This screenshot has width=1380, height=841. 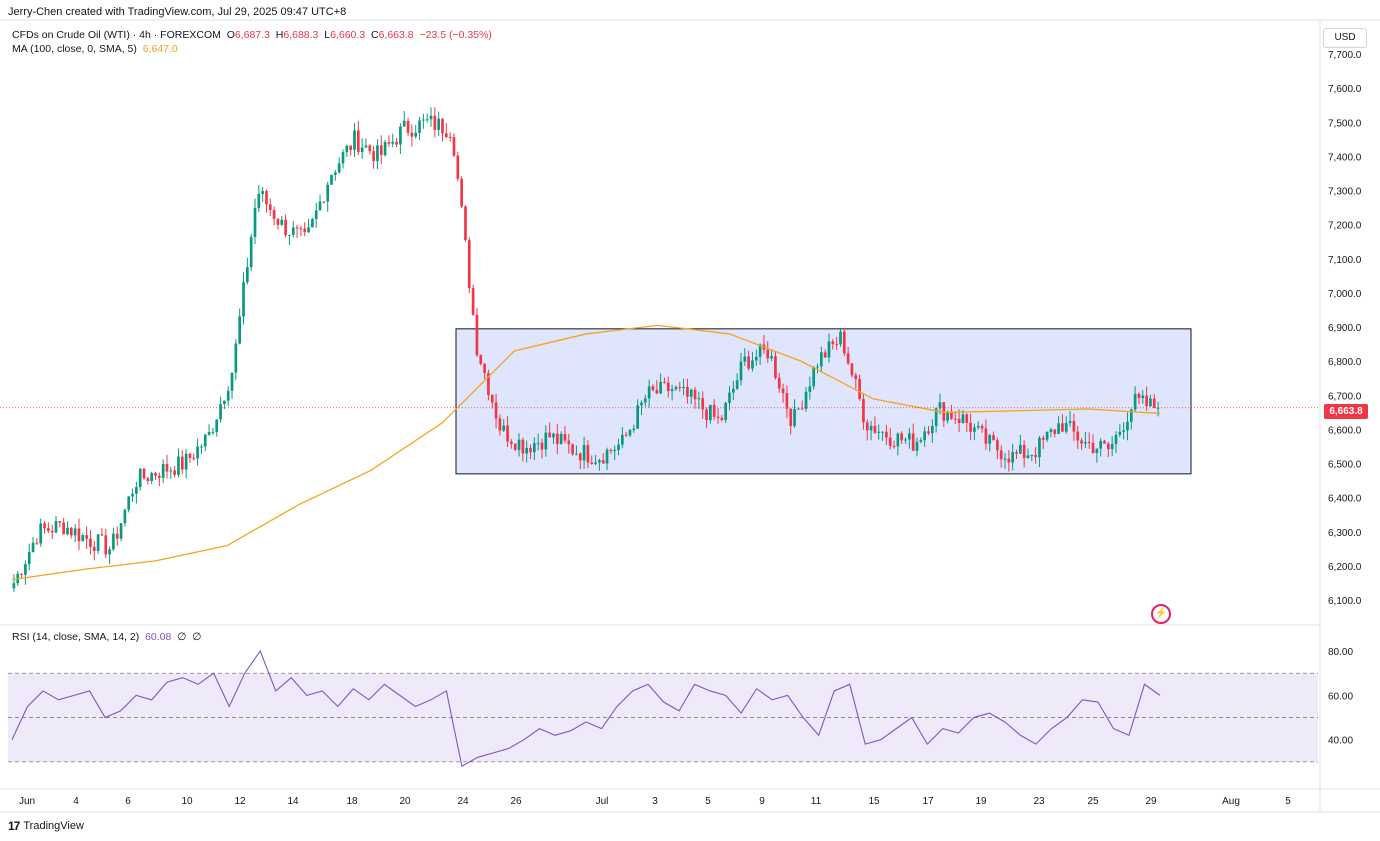 What do you see at coordinates (1345, 260) in the screenshot?
I see `price-tick-label: 7,100.0` at bounding box center [1345, 260].